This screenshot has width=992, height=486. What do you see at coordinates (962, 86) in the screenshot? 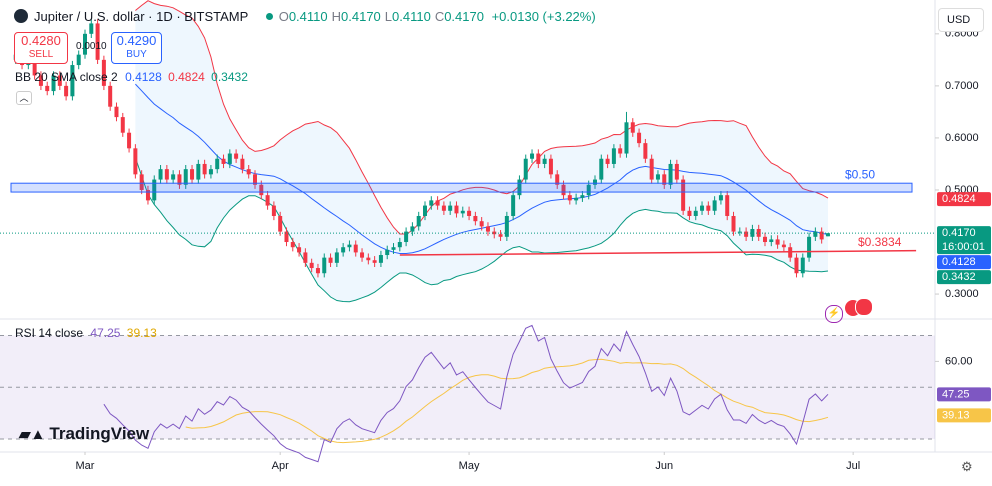
I see `y-tick-label: 0.7000` at bounding box center [962, 86].